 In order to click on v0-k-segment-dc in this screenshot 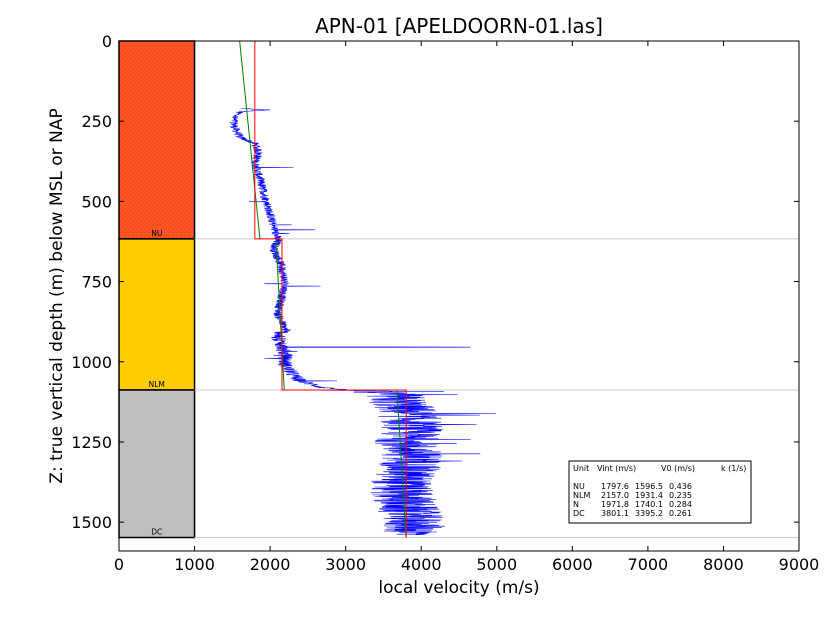, I will do `click(401, 463)`.